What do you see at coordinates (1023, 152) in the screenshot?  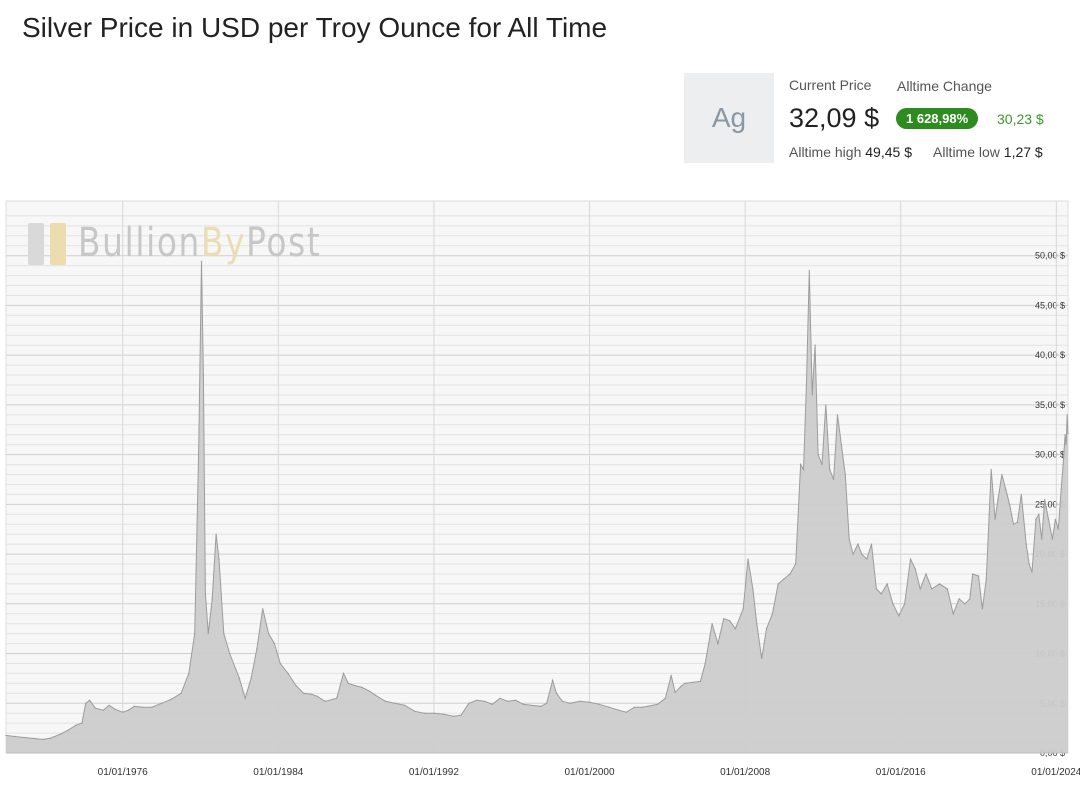 I see `alltime-low-value: 1,27 $` at bounding box center [1023, 152].